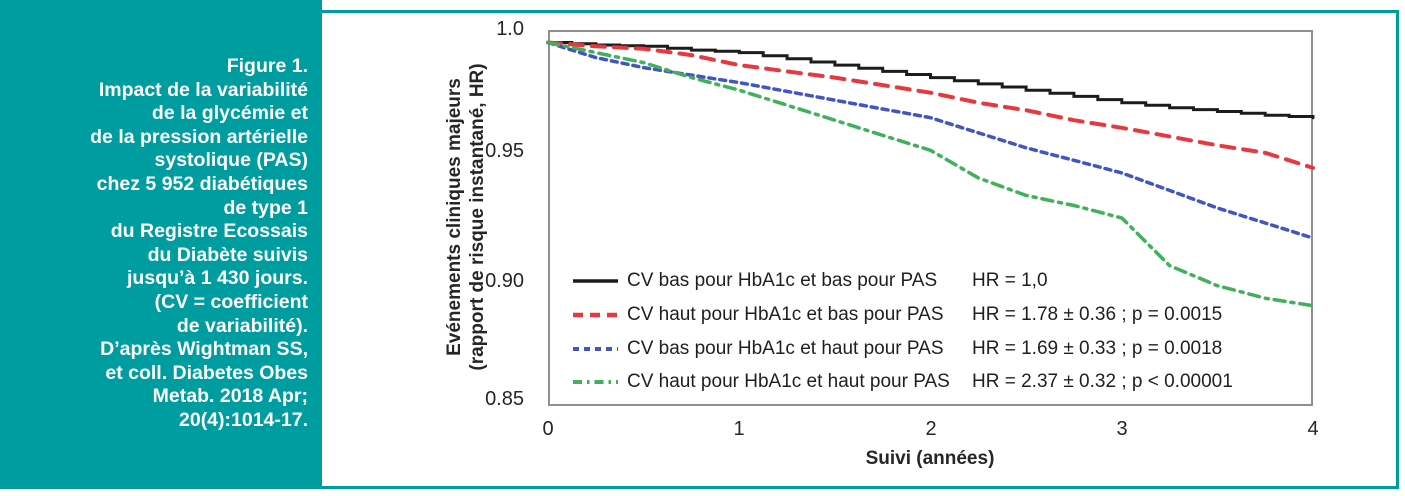 This screenshot has width=1405, height=496. What do you see at coordinates (1097, 314) in the screenshot?
I see `legend-hr-value: HR = 1.78 ± 0.36 ; p = 0.0015` at bounding box center [1097, 314].